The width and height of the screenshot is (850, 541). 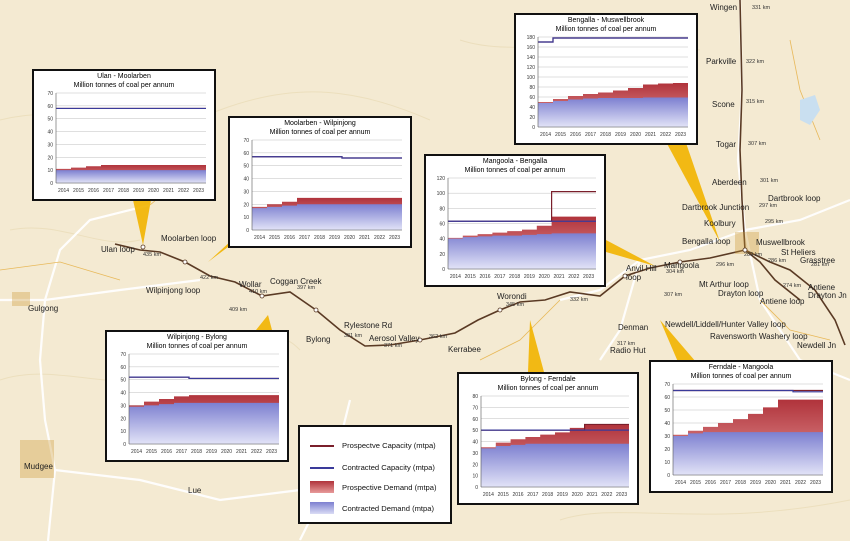 I want to click on km-label: 295 km, so click(x=774, y=222).